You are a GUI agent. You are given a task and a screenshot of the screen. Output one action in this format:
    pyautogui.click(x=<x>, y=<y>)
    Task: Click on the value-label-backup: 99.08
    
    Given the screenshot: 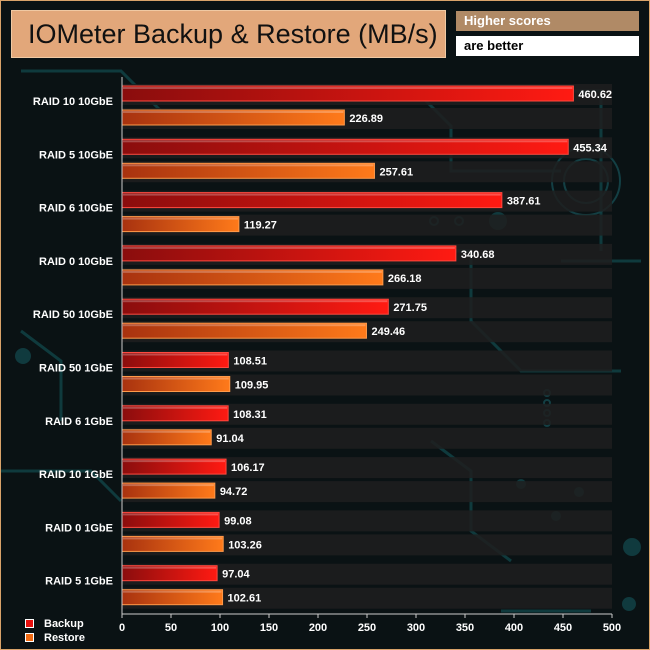 What is the action you would take?
    pyautogui.click(x=238, y=521)
    